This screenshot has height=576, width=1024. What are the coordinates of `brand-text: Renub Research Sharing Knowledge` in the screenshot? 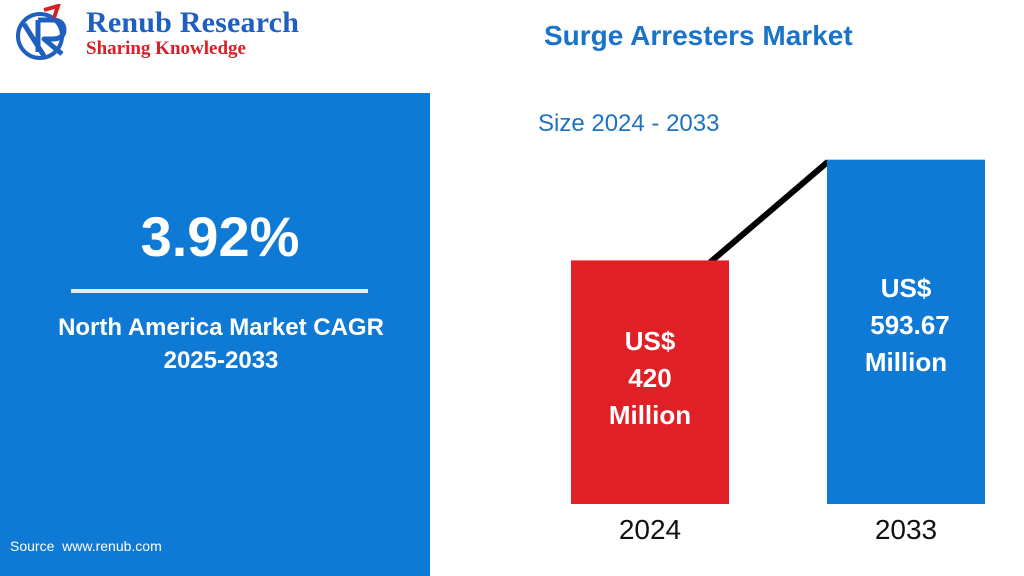 It's located at (192, 34).